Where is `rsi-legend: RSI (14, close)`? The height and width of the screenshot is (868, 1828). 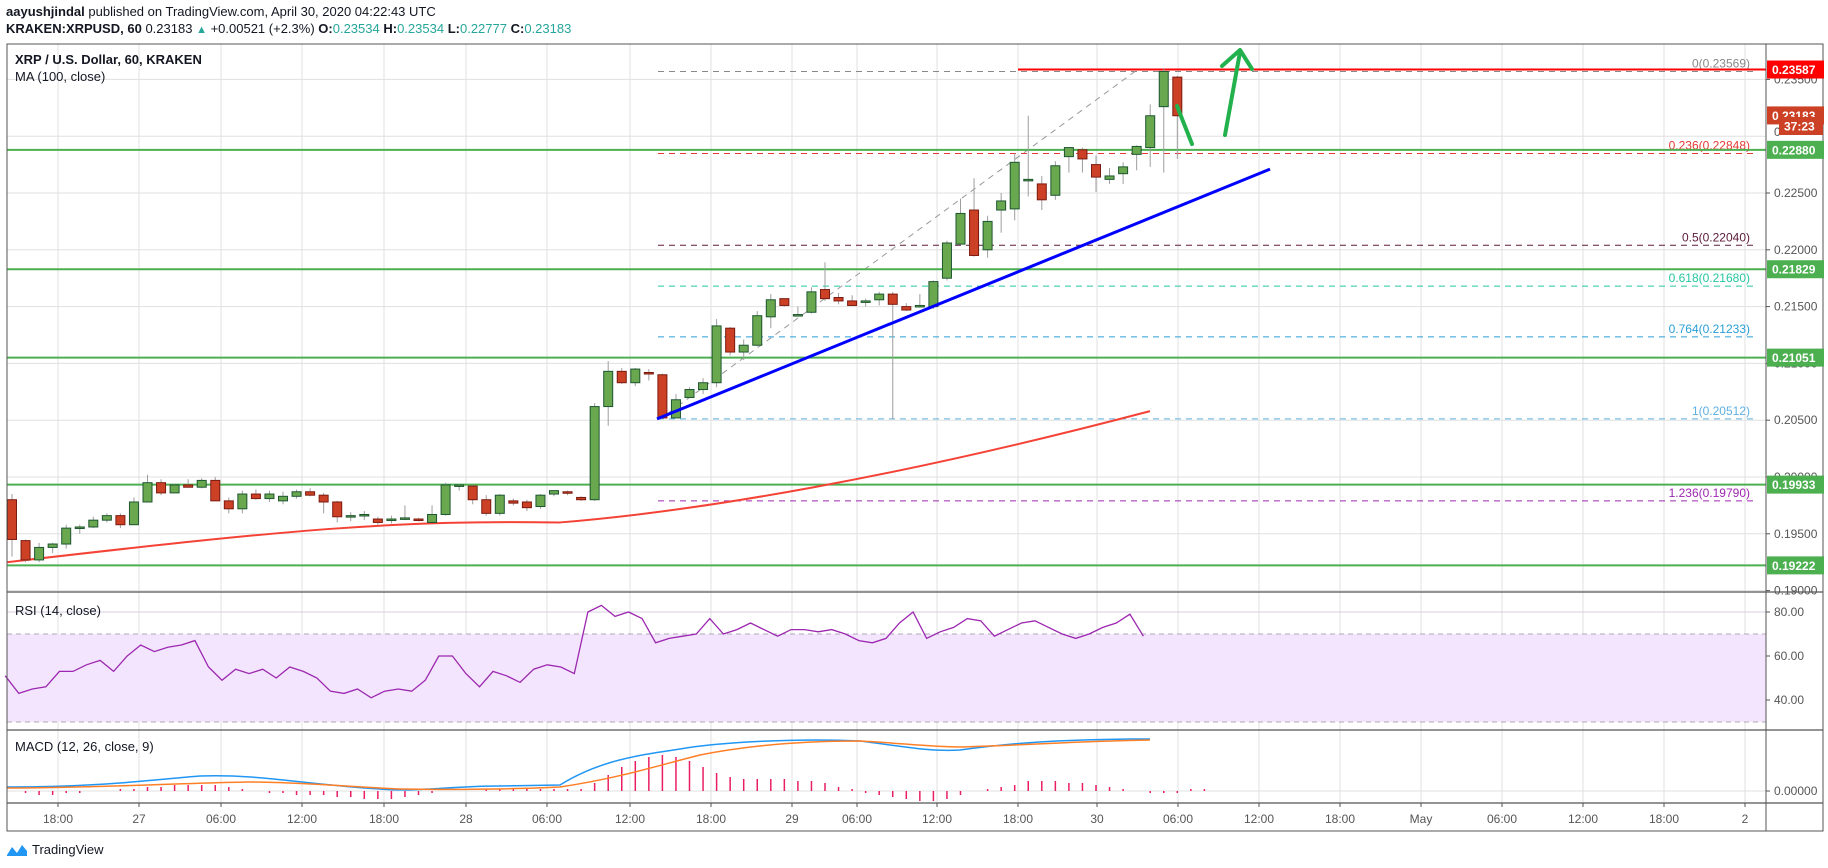 rsi-legend: RSI (14, close) is located at coordinates (58, 610).